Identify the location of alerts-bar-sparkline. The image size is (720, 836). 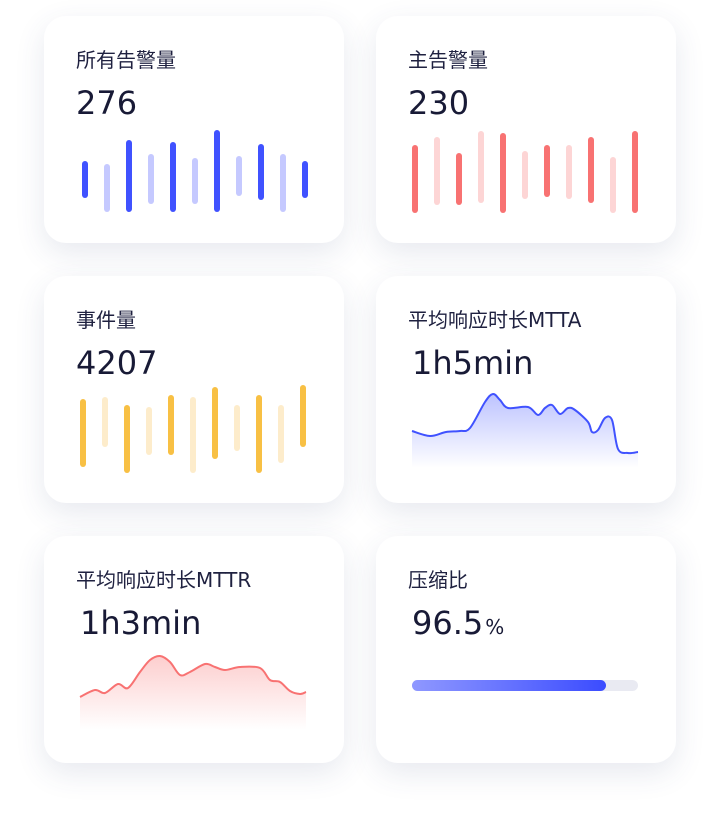
(195, 171).